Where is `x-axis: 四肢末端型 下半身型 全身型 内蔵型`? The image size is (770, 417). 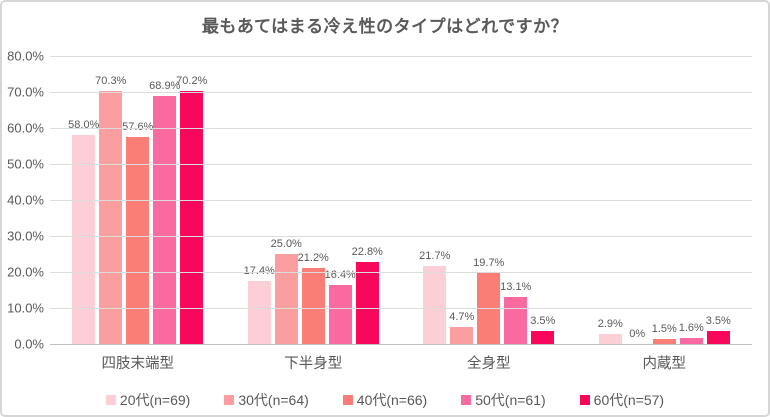 x-axis: 四肢末端型 下半身型 全身型 内蔵型 is located at coordinates (401, 363).